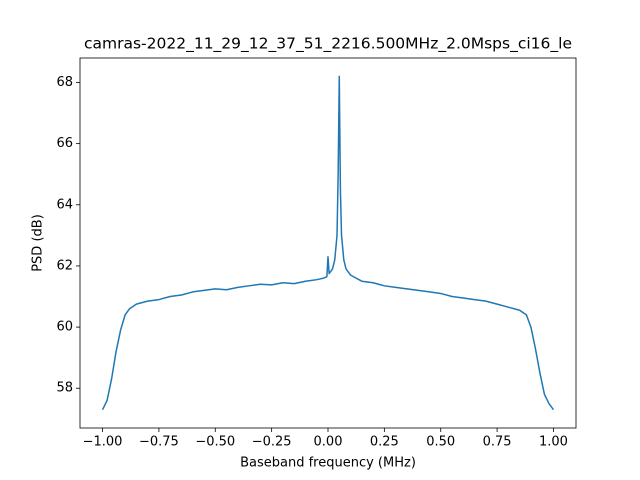 Image resolution: width=640 pixels, height=480 pixels. Describe the element at coordinates (103, 442) in the screenshot. I see `x-tick-label: −1.00` at that location.